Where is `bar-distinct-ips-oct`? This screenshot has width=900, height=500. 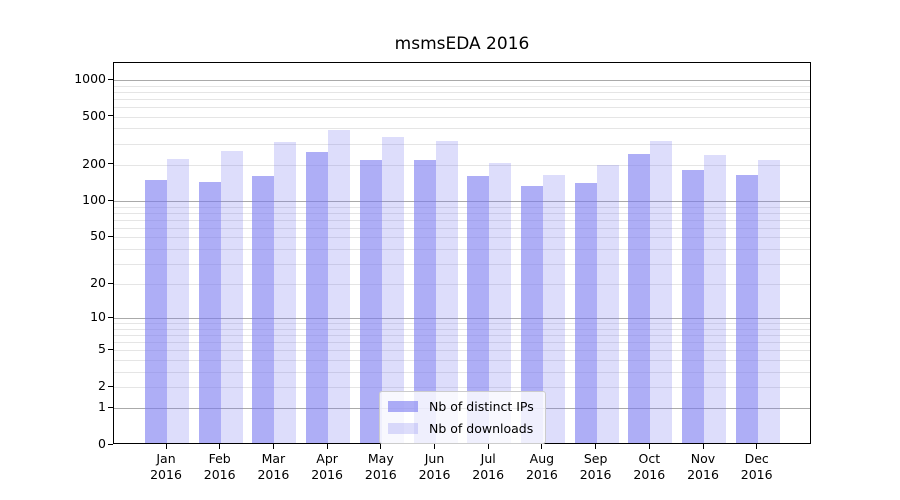 bar-distinct-ips-oct is located at coordinates (639, 298).